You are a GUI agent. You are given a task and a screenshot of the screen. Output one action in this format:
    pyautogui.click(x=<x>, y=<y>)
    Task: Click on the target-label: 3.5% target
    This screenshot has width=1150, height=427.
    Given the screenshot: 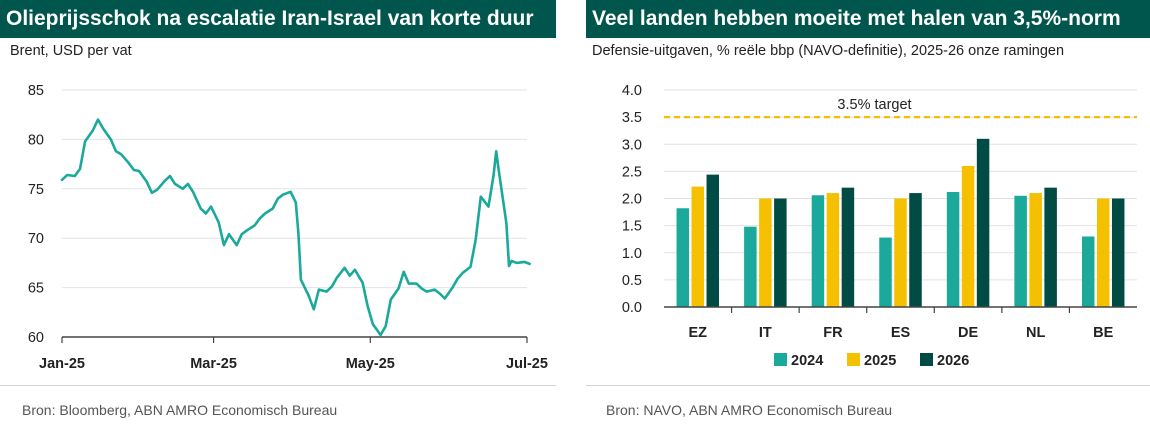 What is the action you would take?
    pyautogui.click(x=874, y=105)
    